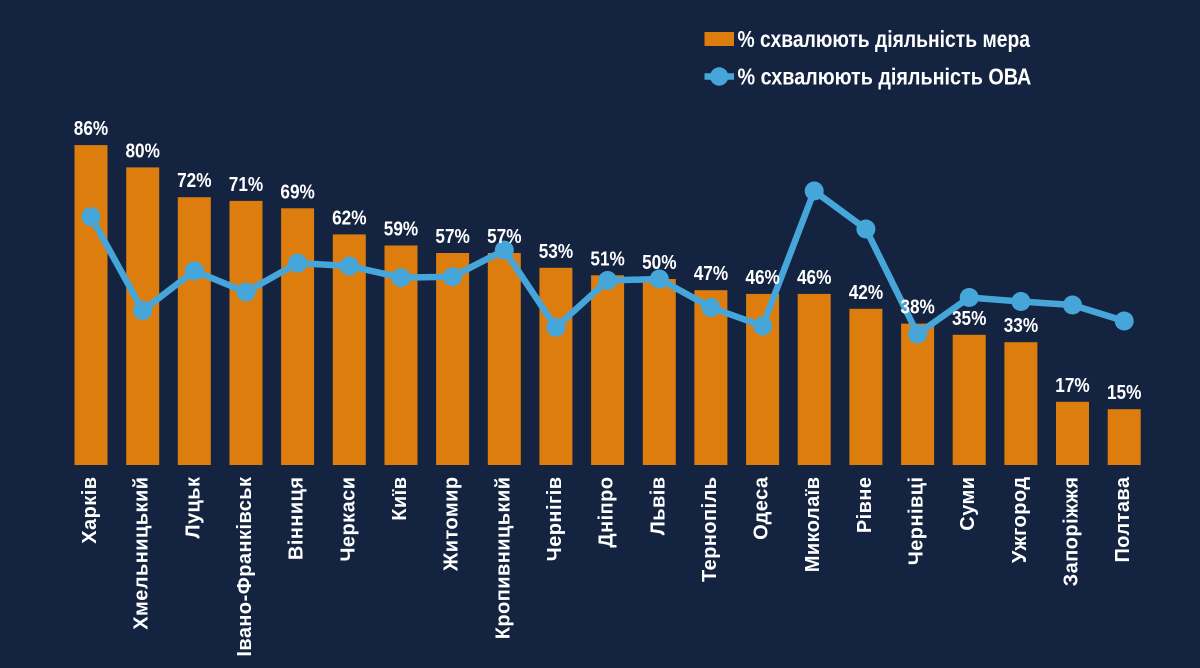  I want to click on svg-text: 50%, so click(659, 262).